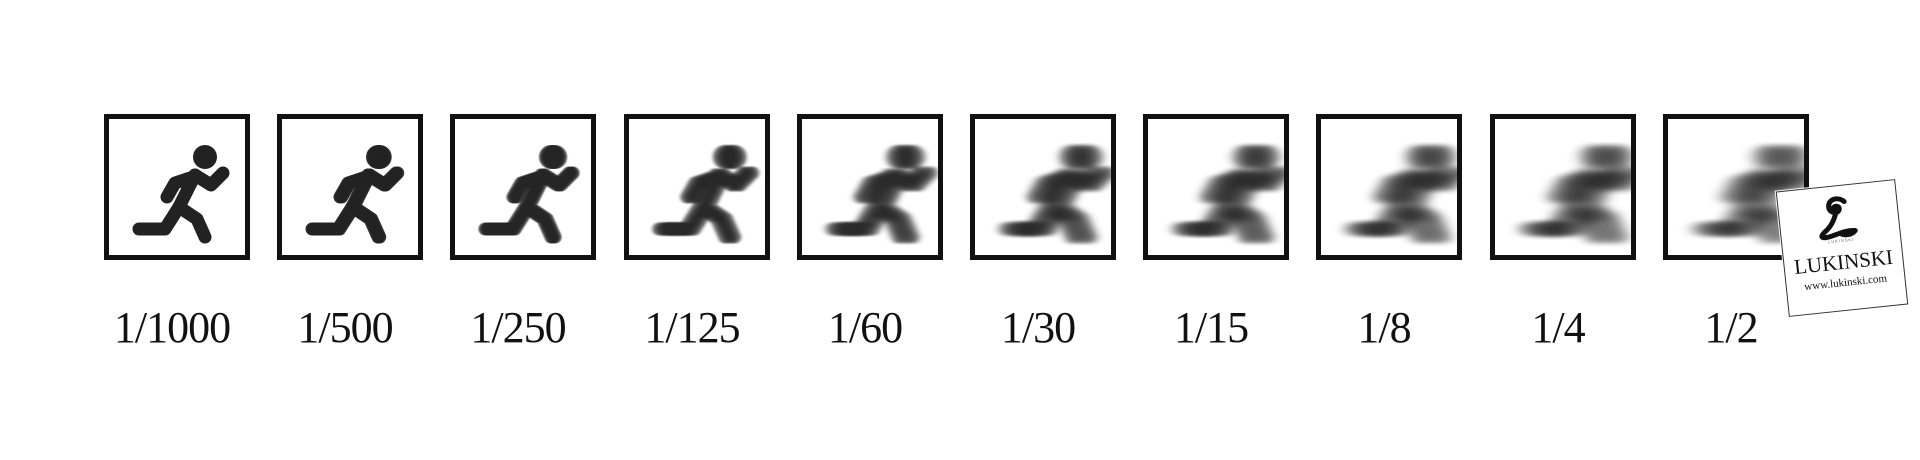  What do you see at coordinates (1838, 218) in the screenshot?
I see `monogram-logo` at bounding box center [1838, 218].